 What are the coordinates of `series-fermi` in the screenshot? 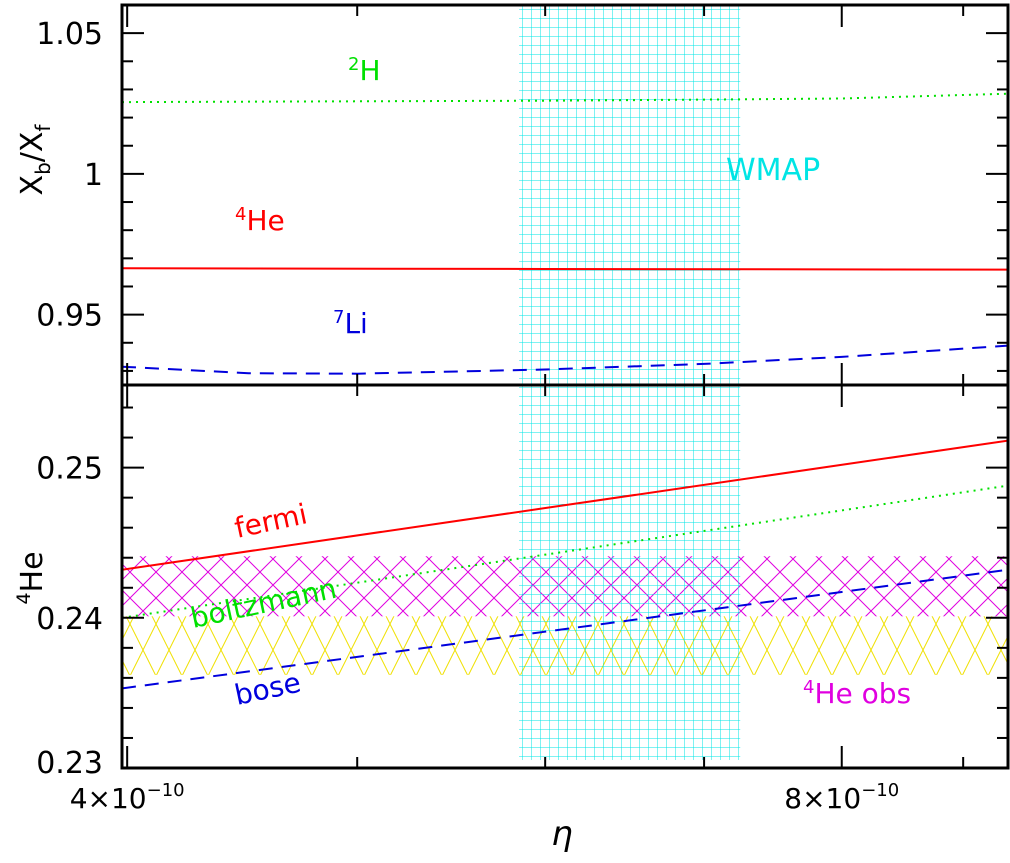 It's located at (565, 505).